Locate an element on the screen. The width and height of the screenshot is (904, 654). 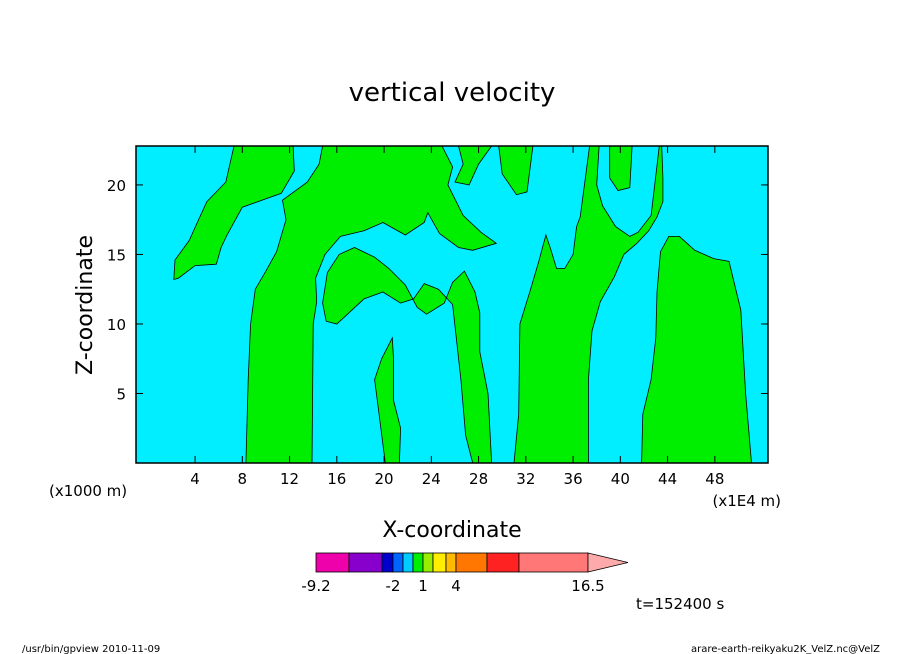
y-tick-label: 20 is located at coordinates (116, 186).